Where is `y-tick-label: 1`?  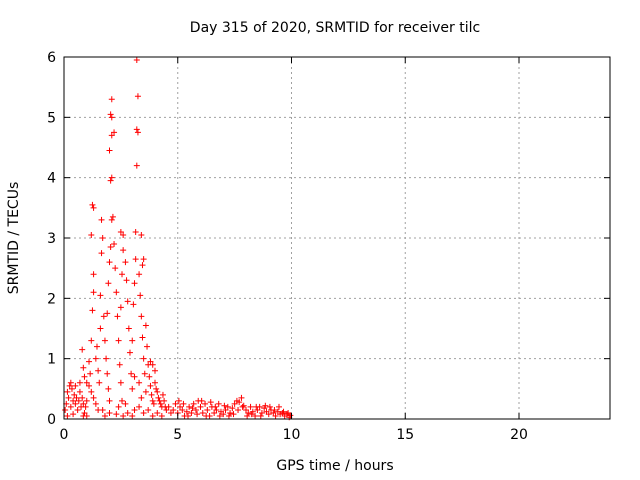 y-tick-label: 1 is located at coordinates (51, 360).